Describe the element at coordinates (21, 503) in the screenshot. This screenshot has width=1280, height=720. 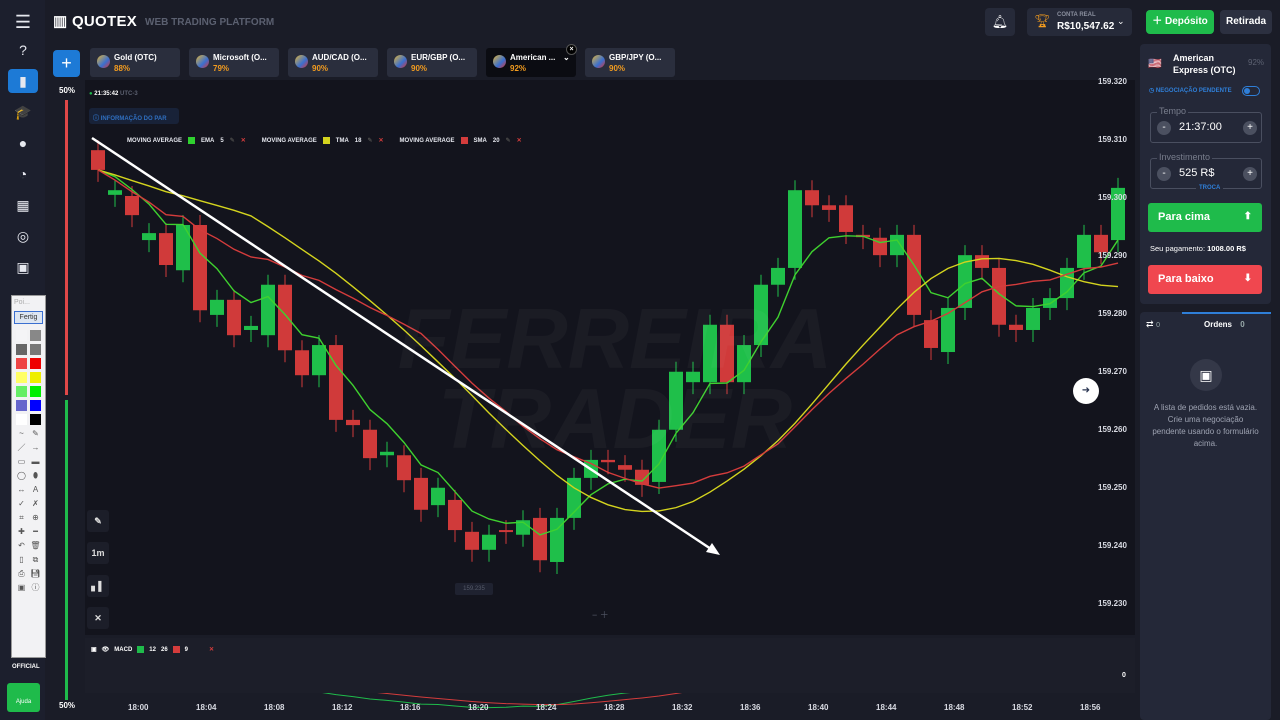
I see `drawing-tool: ✓` at that location.